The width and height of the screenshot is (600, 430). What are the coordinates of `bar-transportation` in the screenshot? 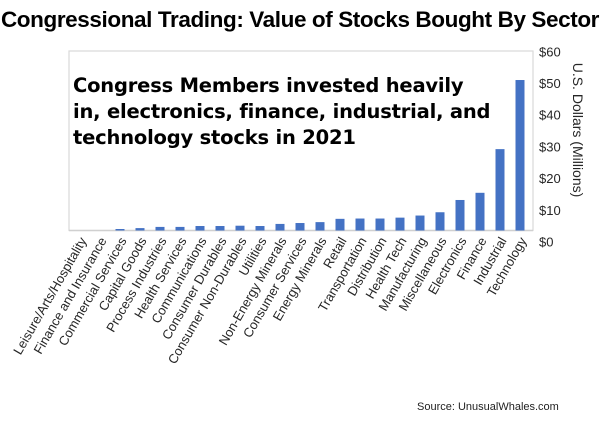 It's located at (360, 224).